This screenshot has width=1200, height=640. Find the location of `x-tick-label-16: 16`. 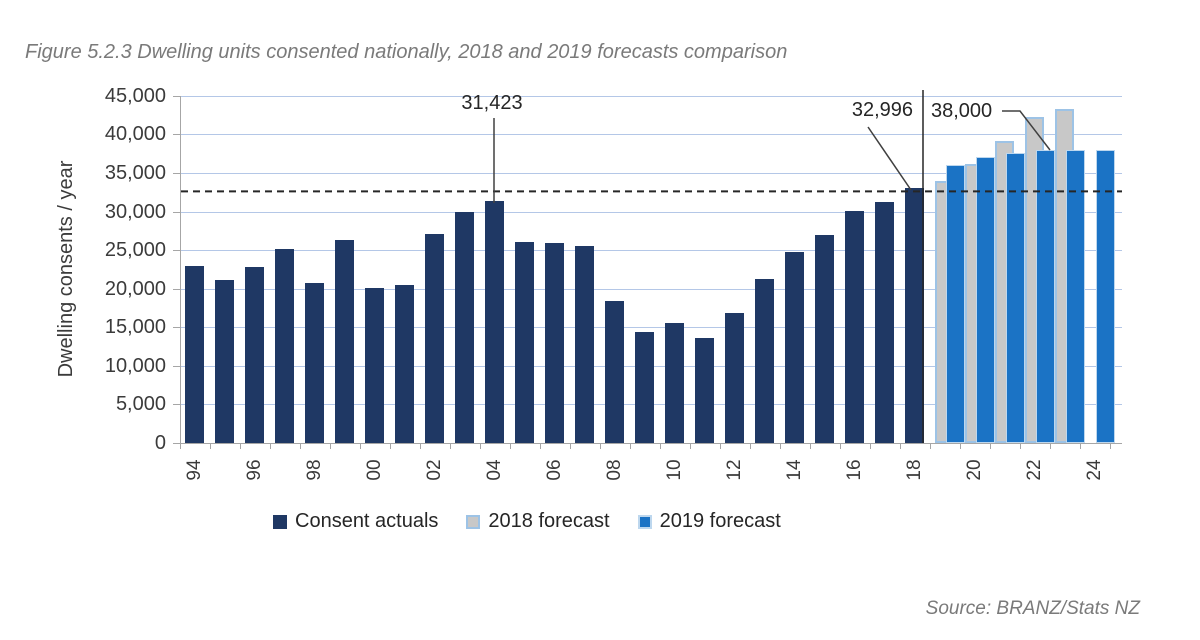

x-tick-label-16: 16 is located at coordinates (854, 470).